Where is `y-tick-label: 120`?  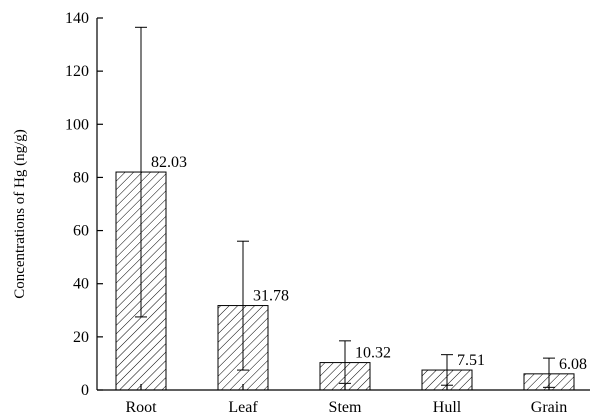
y-tick-label: 120 is located at coordinates (77, 71).